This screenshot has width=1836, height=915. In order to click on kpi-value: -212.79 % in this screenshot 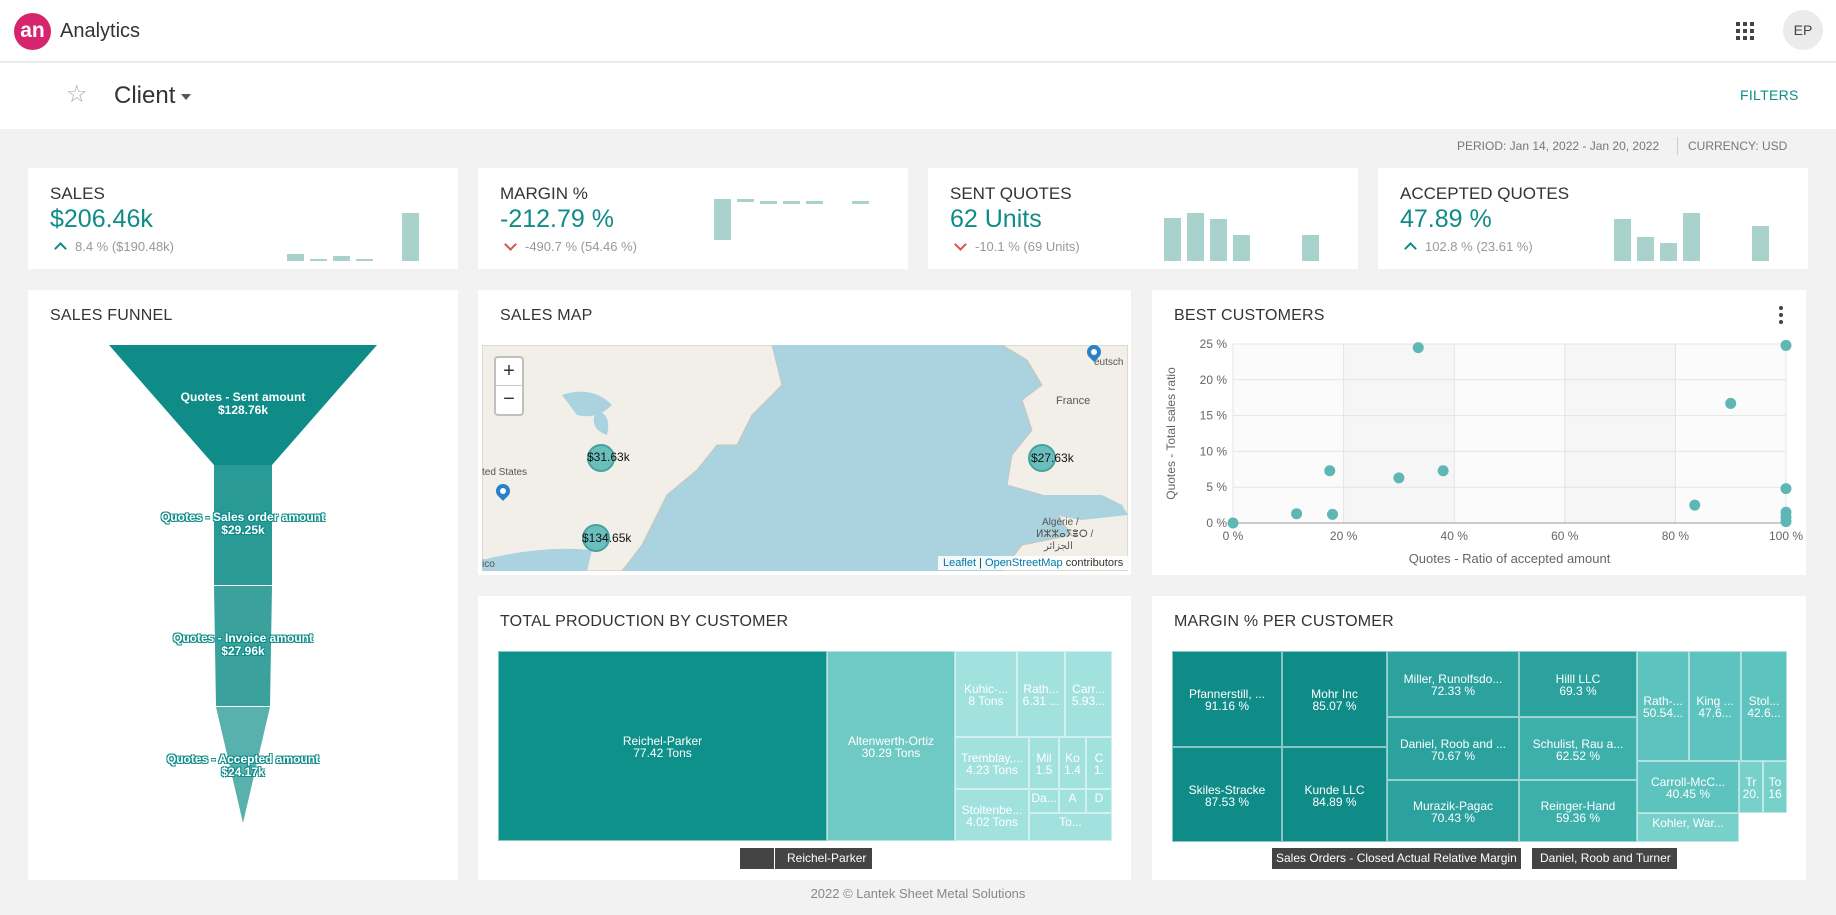, I will do `click(557, 219)`.